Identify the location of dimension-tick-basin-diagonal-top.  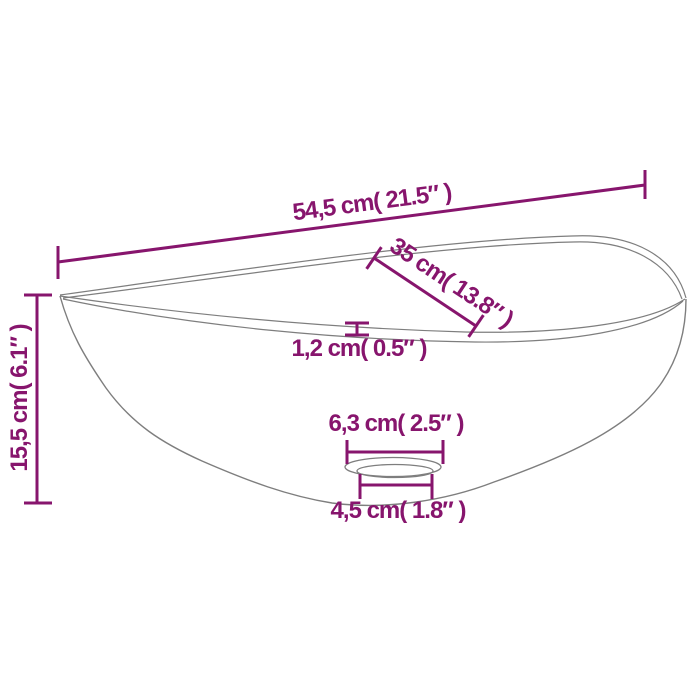
(374, 258).